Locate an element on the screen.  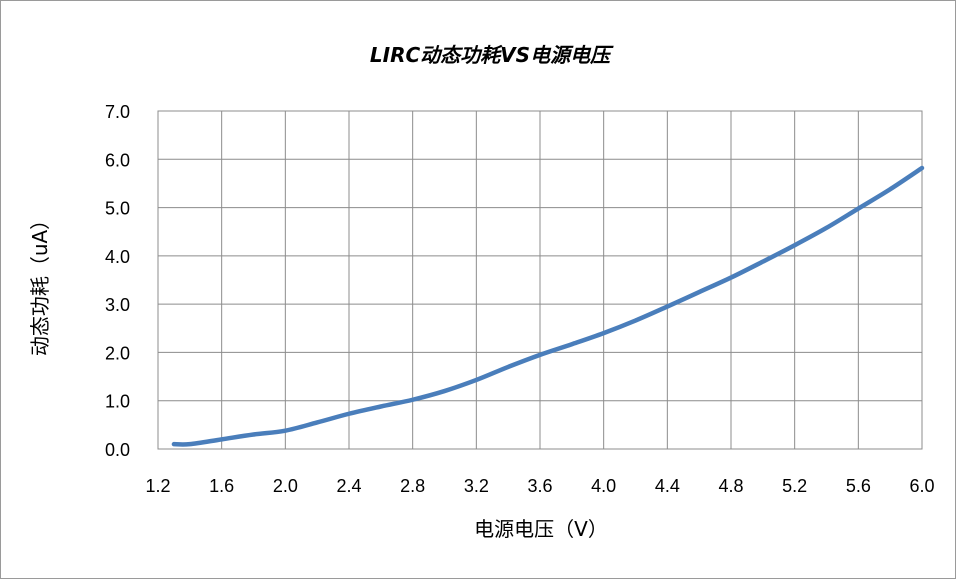
y-tick-label: 3.0 is located at coordinates (117, 305).